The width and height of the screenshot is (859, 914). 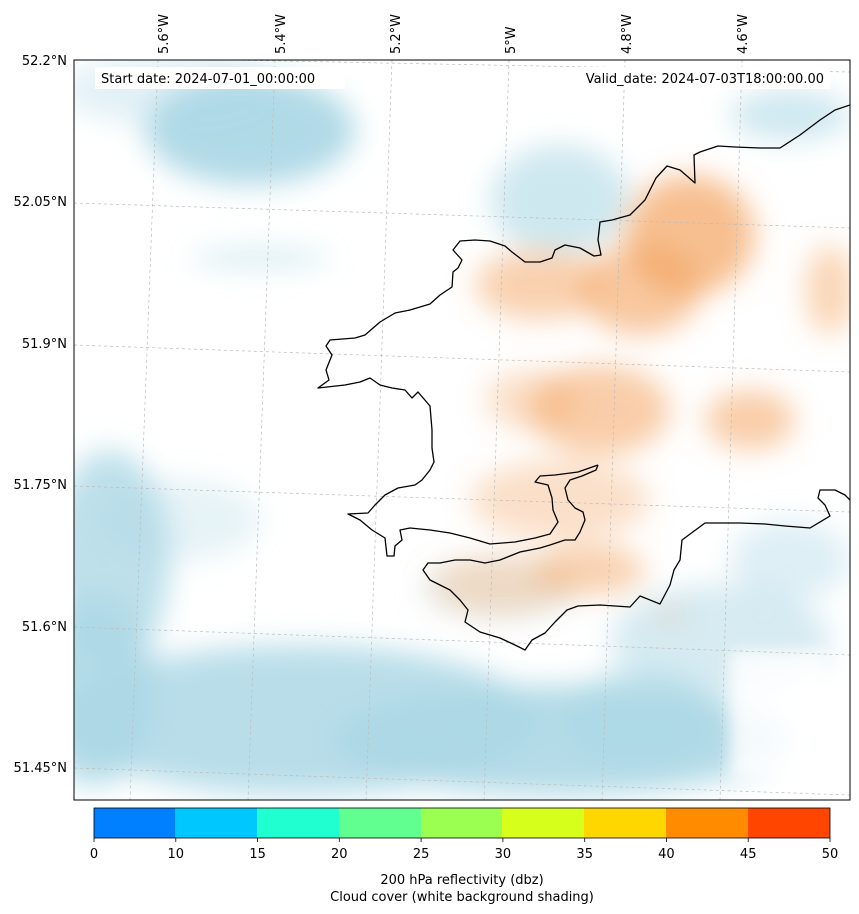 I want to click on colorbar-tick-label: 15, so click(x=257, y=854).